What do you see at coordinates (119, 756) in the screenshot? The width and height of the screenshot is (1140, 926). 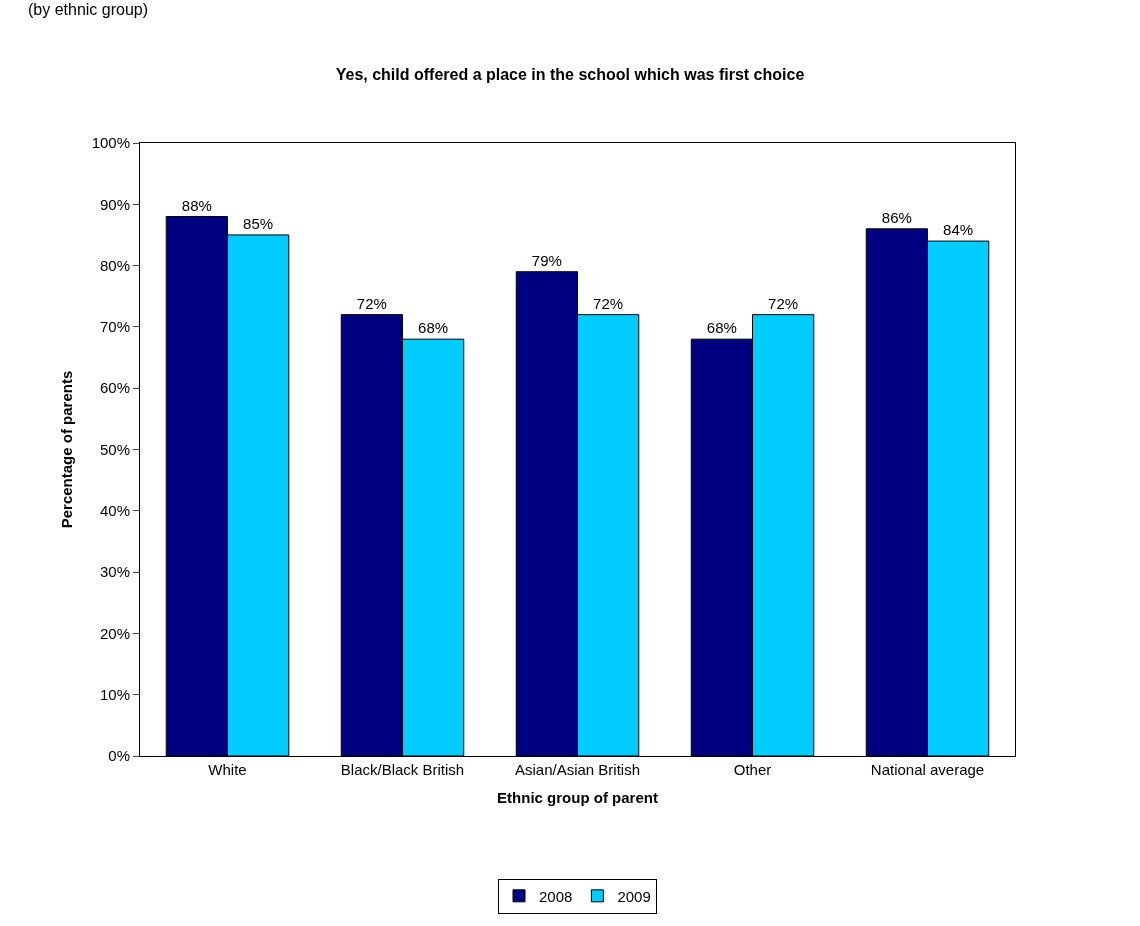 I see `y-tick-label: 0%` at bounding box center [119, 756].